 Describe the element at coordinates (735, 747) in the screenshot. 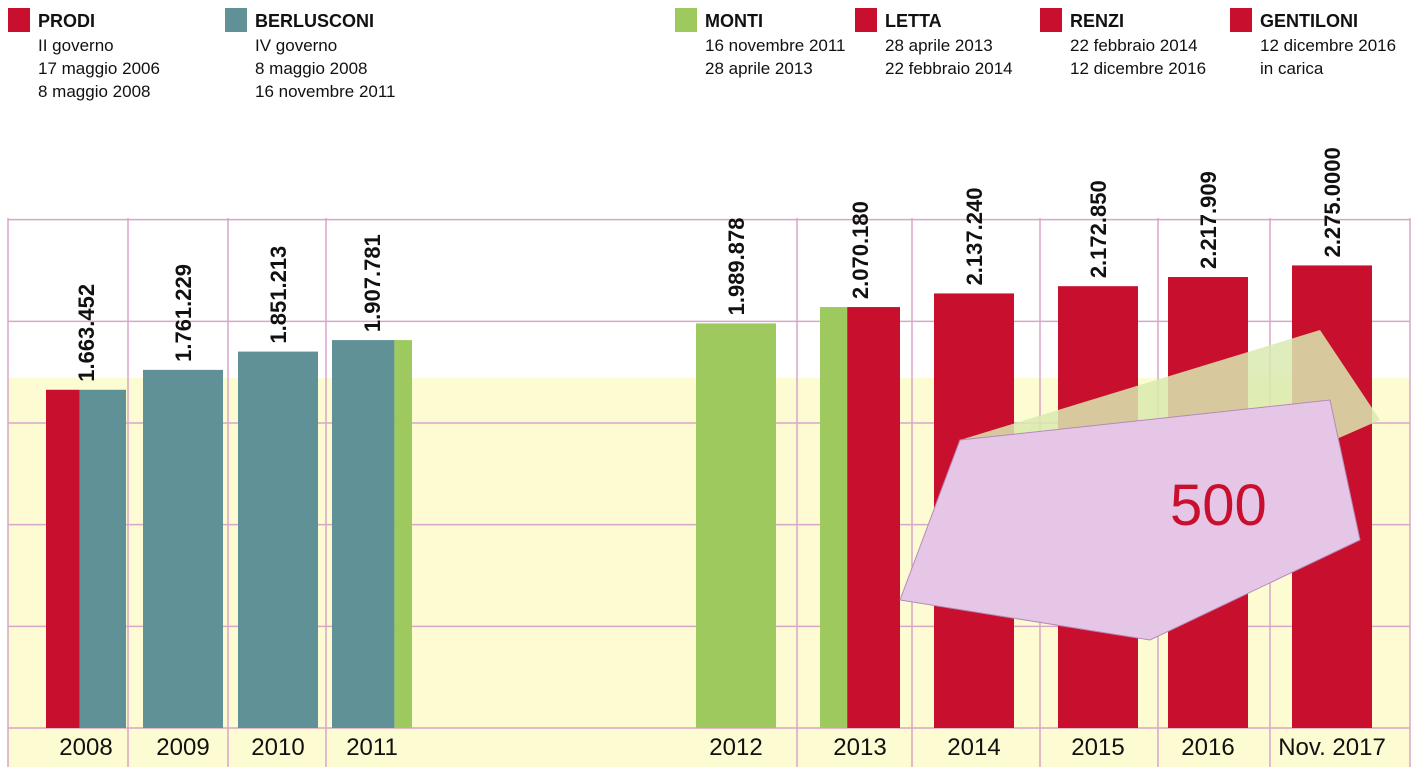

I see `x-tick-label: 2012` at that location.